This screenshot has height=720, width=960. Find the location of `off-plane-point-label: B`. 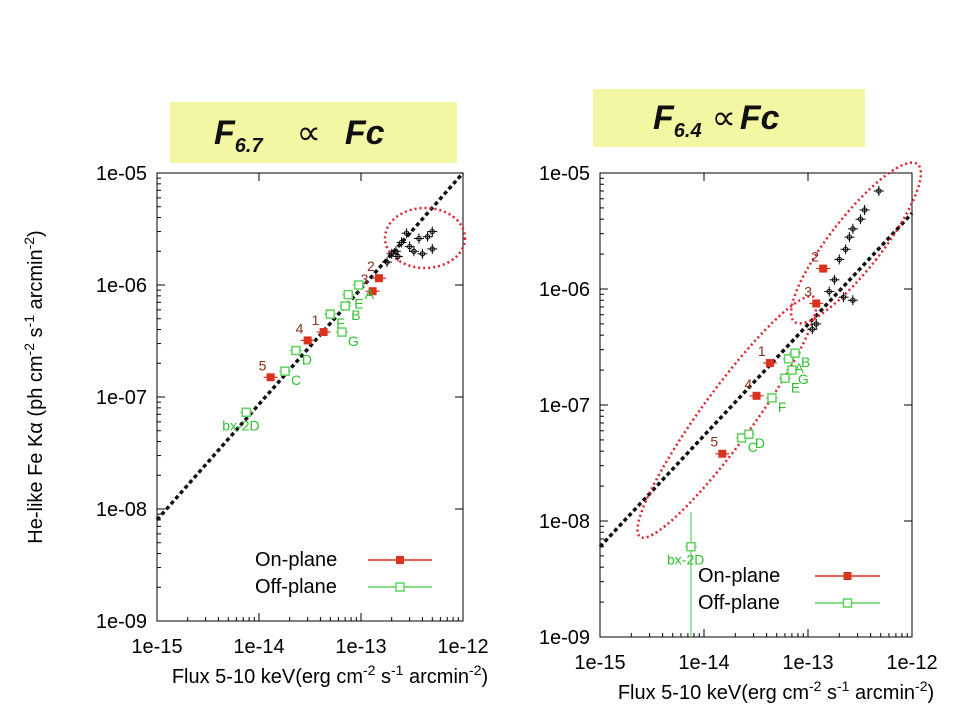

off-plane-point-label: B is located at coordinates (805, 362).